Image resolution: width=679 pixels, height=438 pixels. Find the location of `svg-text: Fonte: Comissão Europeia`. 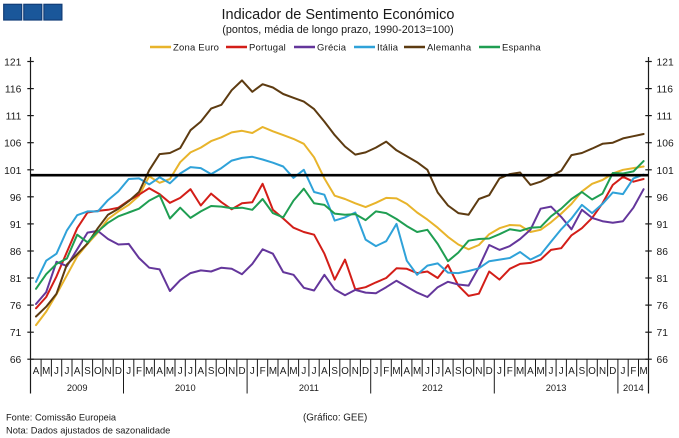

svg-text: Fonte: Comissão Europeia is located at coordinates (61, 418).